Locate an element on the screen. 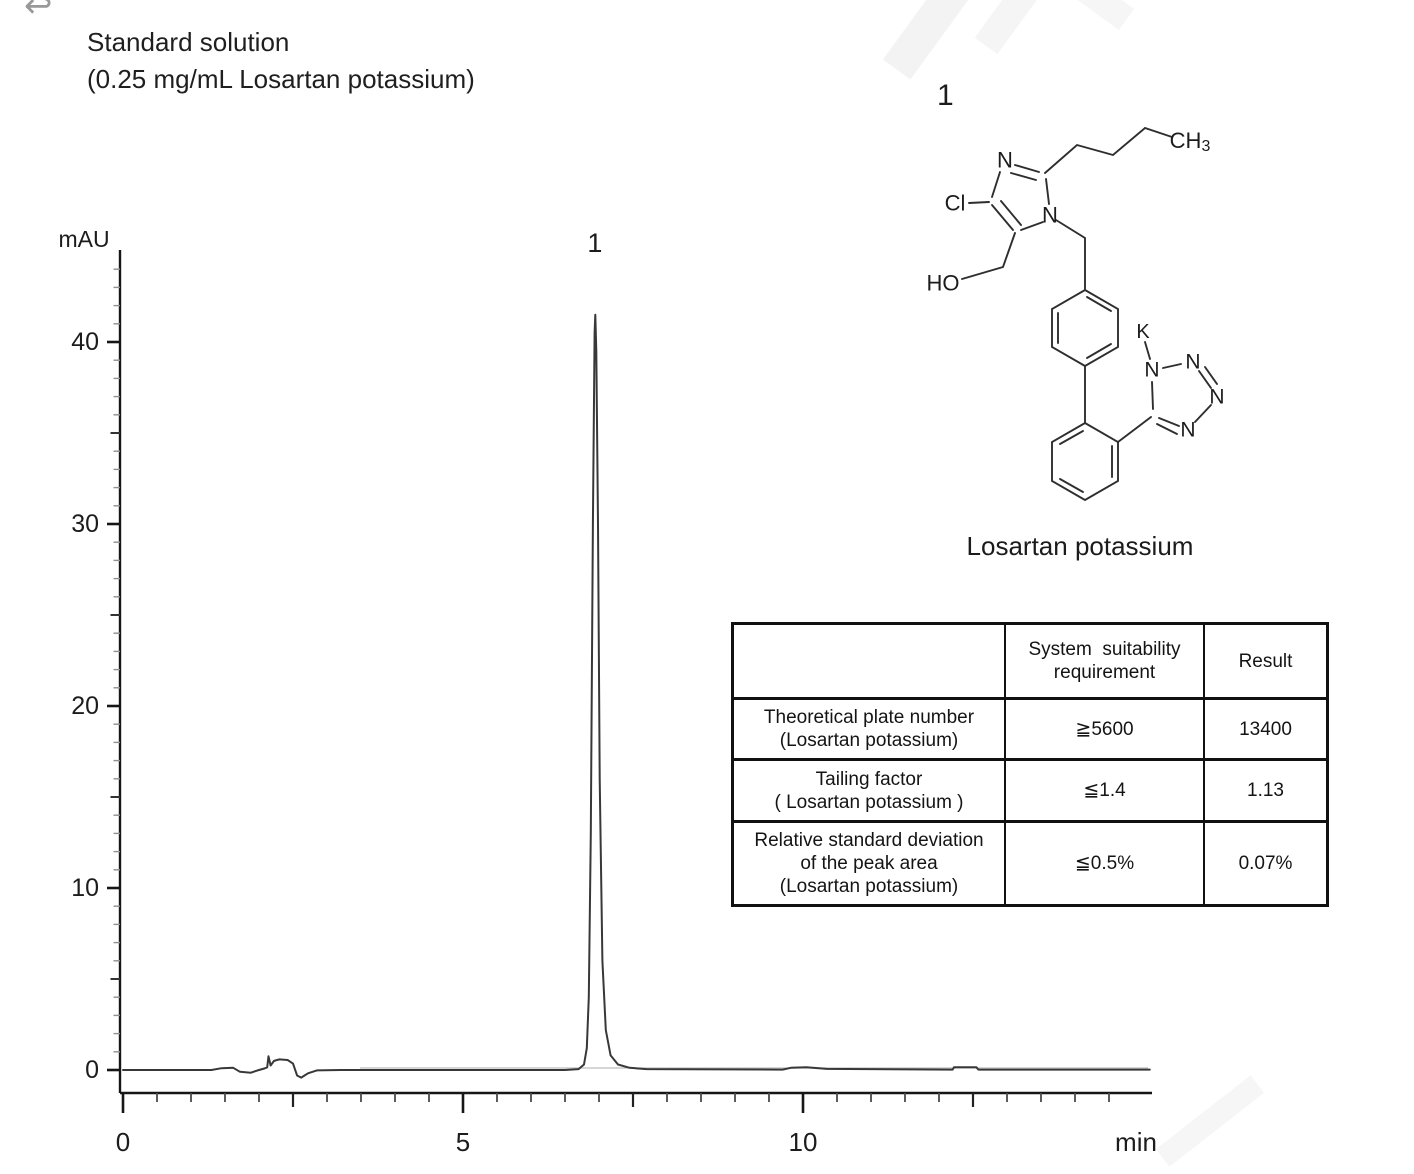  header-cell-empty is located at coordinates (868, 661).